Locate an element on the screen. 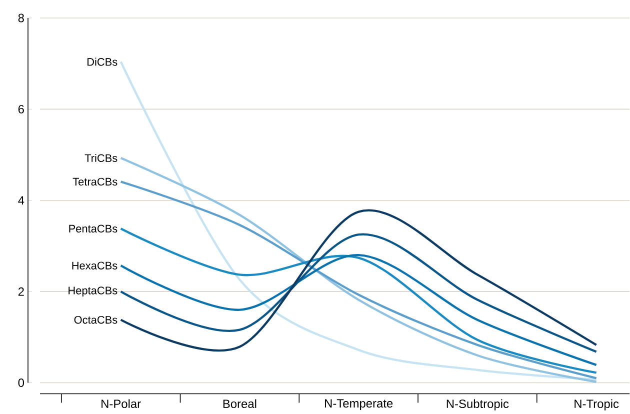  y-tick-label: 4 is located at coordinates (21, 200).